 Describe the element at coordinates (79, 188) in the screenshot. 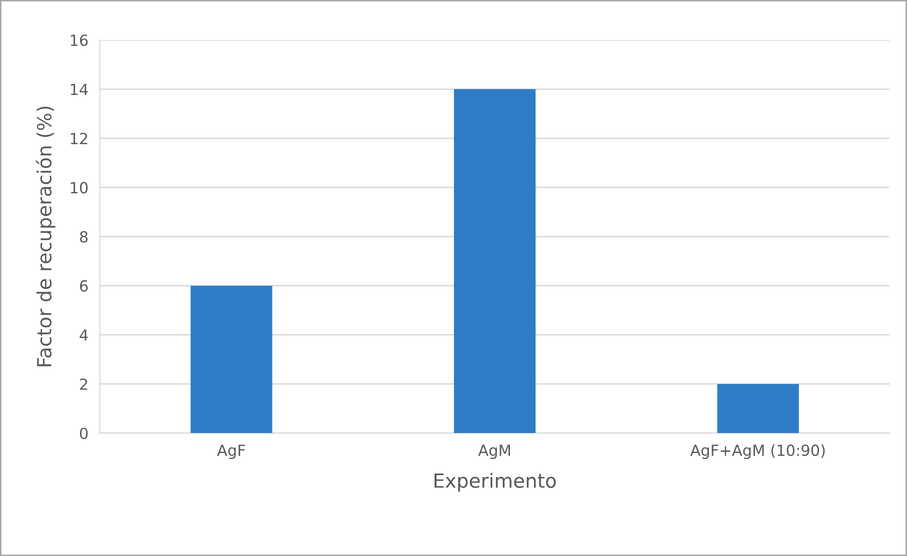

I see `y-tick-label: 10` at that location.